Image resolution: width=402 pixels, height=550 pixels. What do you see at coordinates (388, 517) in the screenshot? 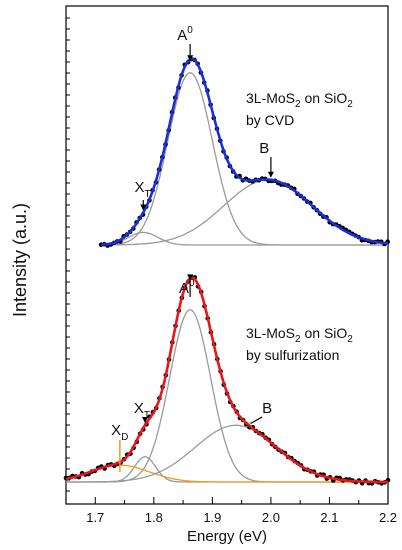
I see `x-tick-label: 2.2` at bounding box center [388, 517].